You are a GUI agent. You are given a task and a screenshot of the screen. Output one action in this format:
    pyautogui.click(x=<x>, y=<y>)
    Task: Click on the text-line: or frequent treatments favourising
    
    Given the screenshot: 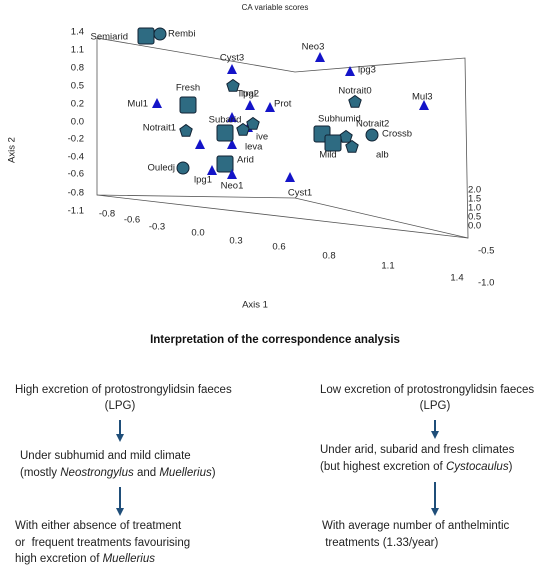 What is the action you would take?
    pyautogui.click(x=102, y=543)
    